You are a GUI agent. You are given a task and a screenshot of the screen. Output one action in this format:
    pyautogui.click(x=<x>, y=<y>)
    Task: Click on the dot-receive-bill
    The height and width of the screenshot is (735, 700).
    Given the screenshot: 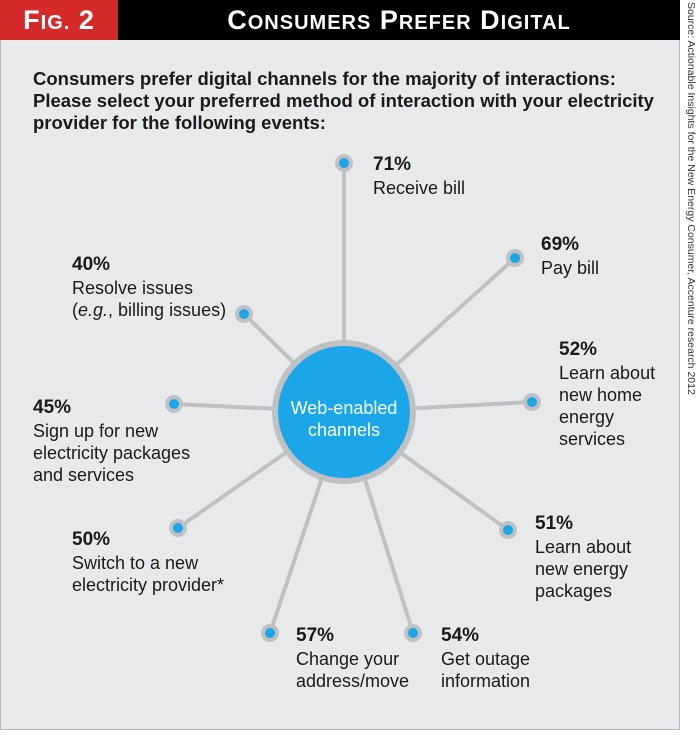 What is the action you would take?
    pyautogui.click(x=344, y=163)
    